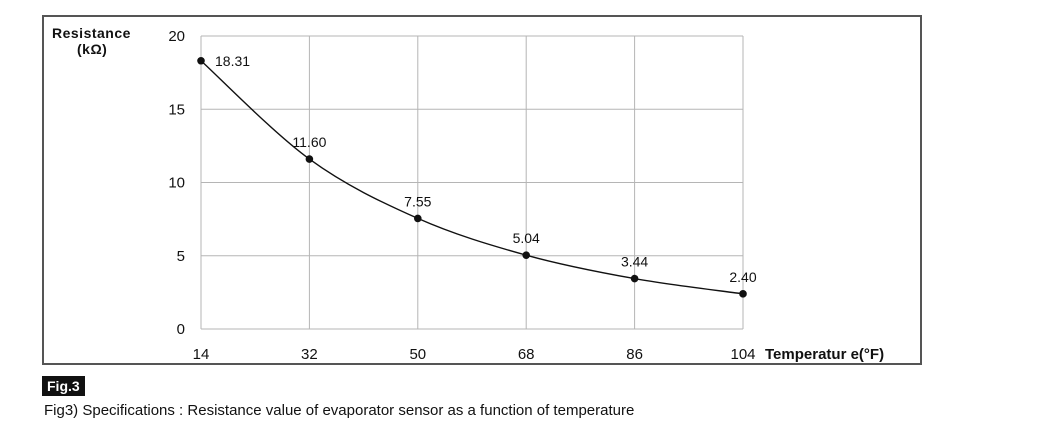  Describe the element at coordinates (742, 354) in the screenshot. I see `x-tick-label: 104` at that location.